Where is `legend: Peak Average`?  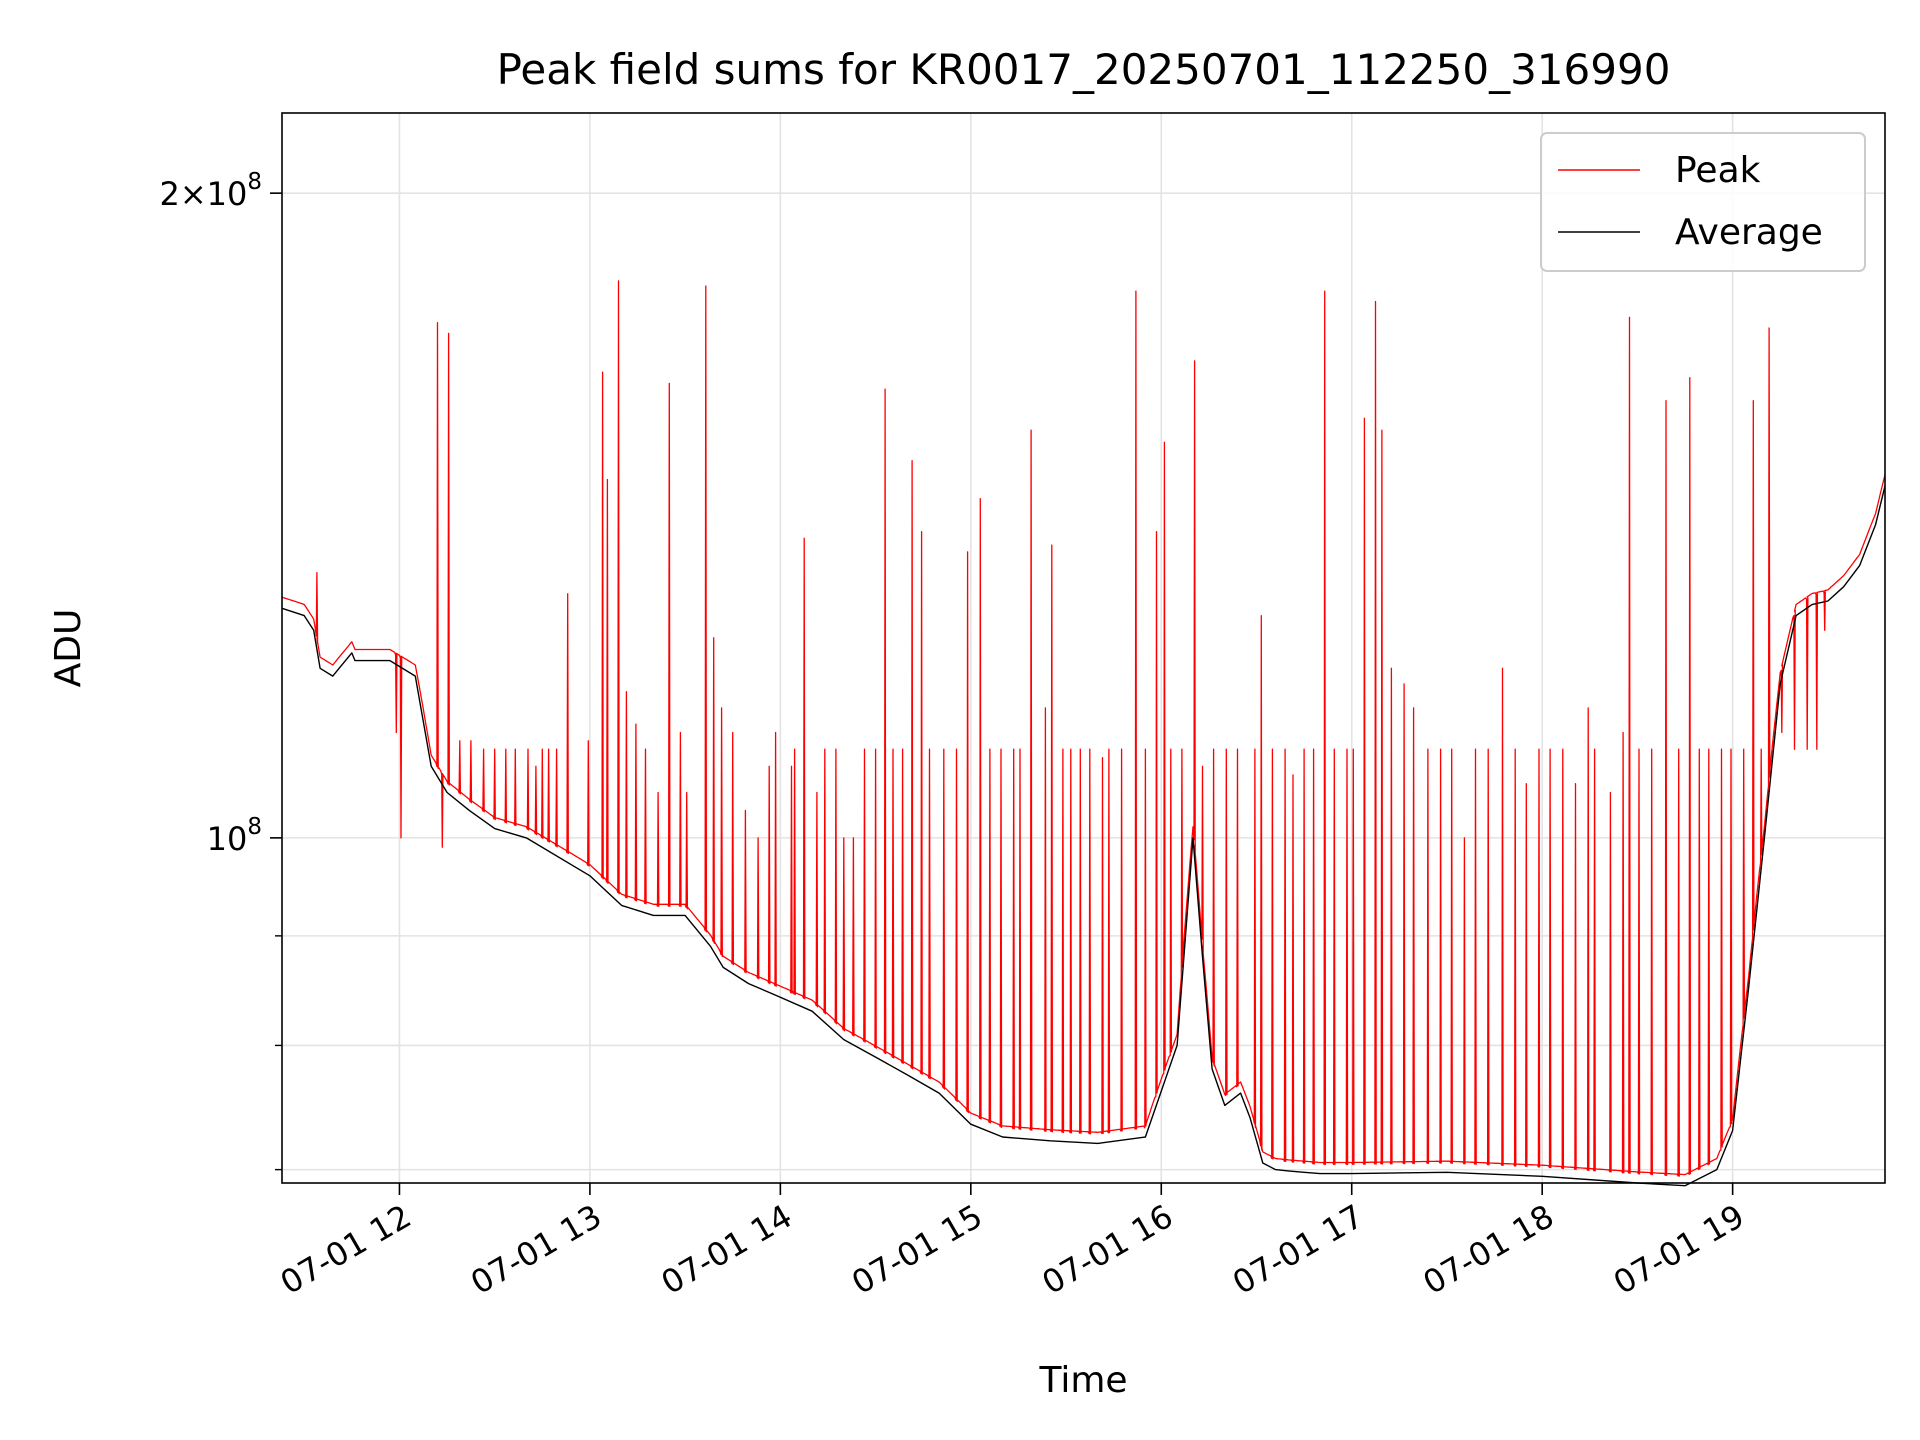 legend: Peak Average is located at coordinates (1703, 202).